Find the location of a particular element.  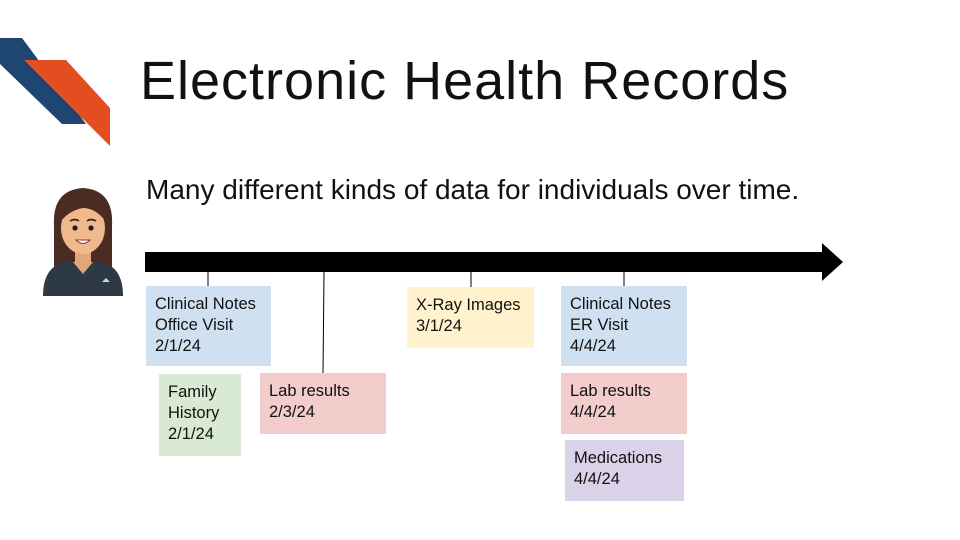

record-lab-results-feb: Lab results 2/3/24 is located at coordinates (323, 403).